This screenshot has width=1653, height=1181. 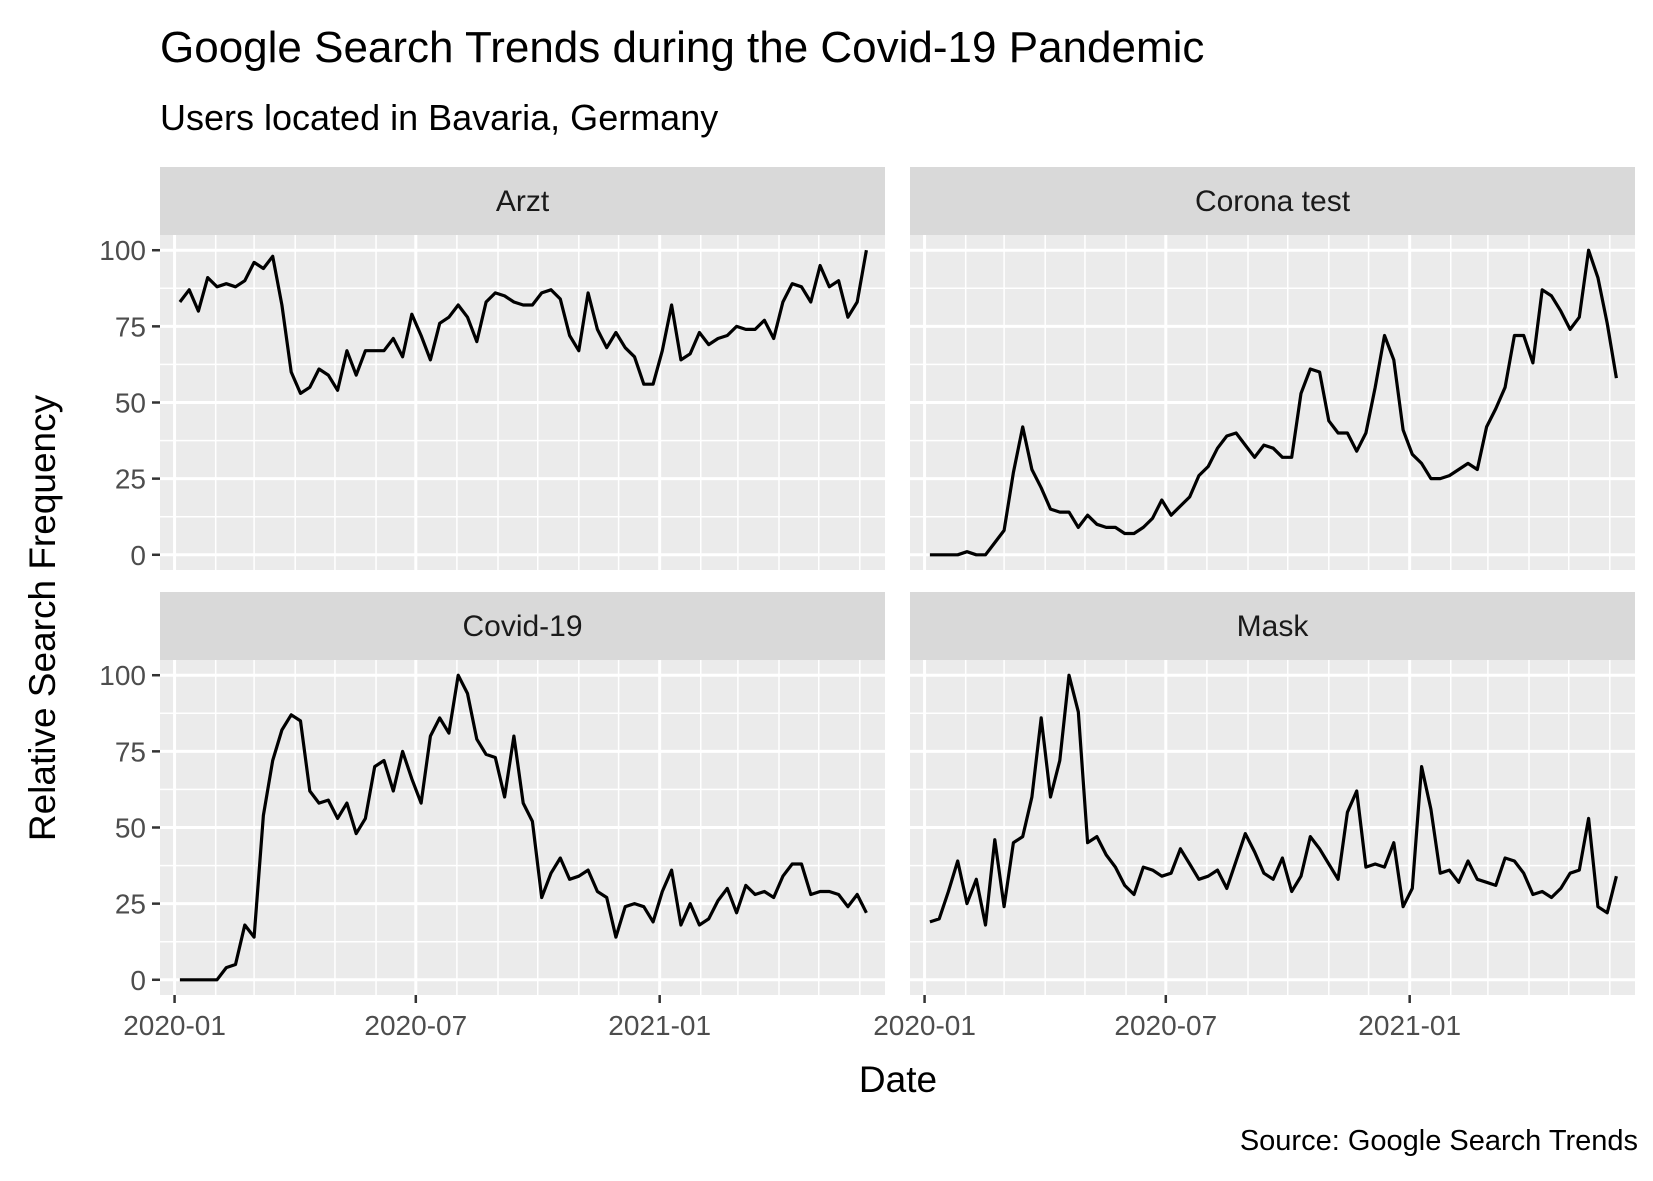 I want to click on facet-label: Covid-19, so click(x=522, y=626).